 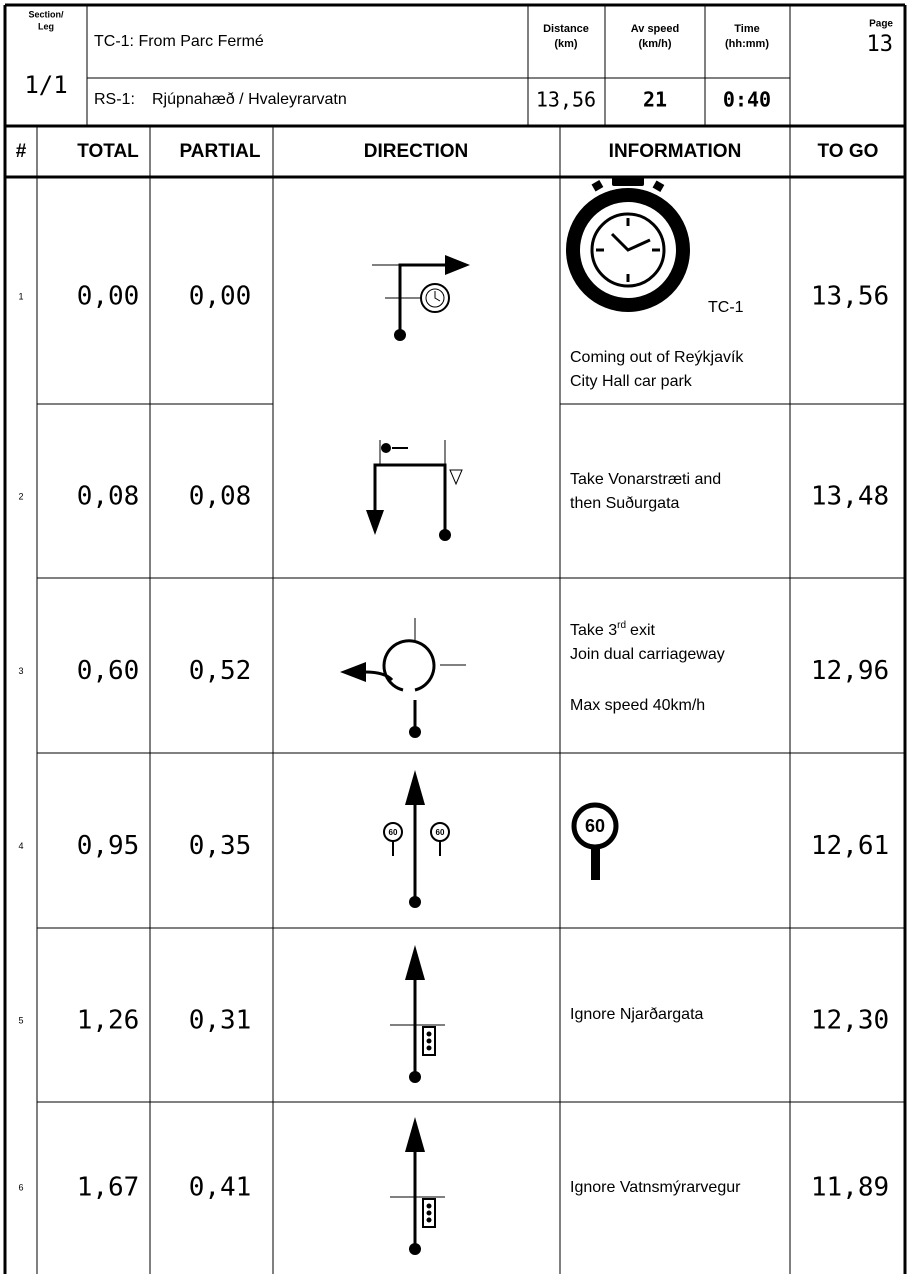 I want to click on label: Av speed, so click(x=655, y=29).